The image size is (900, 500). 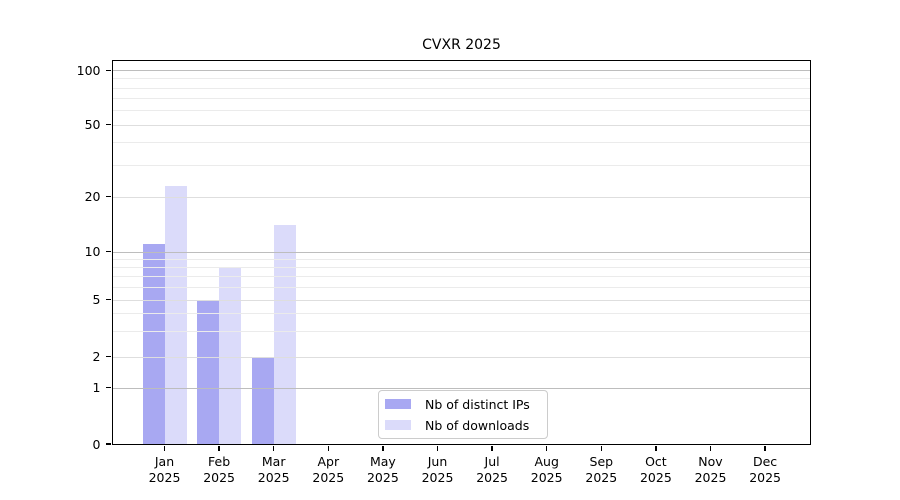 What do you see at coordinates (546, 461) in the screenshot?
I see `x-tick-month: Aug` at bounding box center [546, 461].